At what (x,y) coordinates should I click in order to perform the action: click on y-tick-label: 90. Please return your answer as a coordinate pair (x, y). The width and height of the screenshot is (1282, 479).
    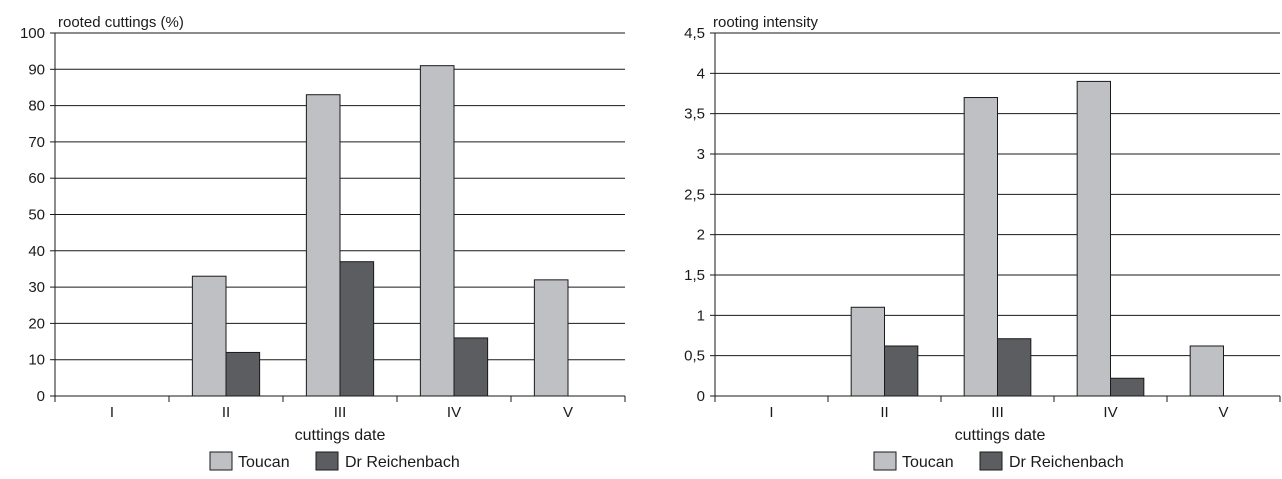
    Looking at the image, I should click on (36, 69).